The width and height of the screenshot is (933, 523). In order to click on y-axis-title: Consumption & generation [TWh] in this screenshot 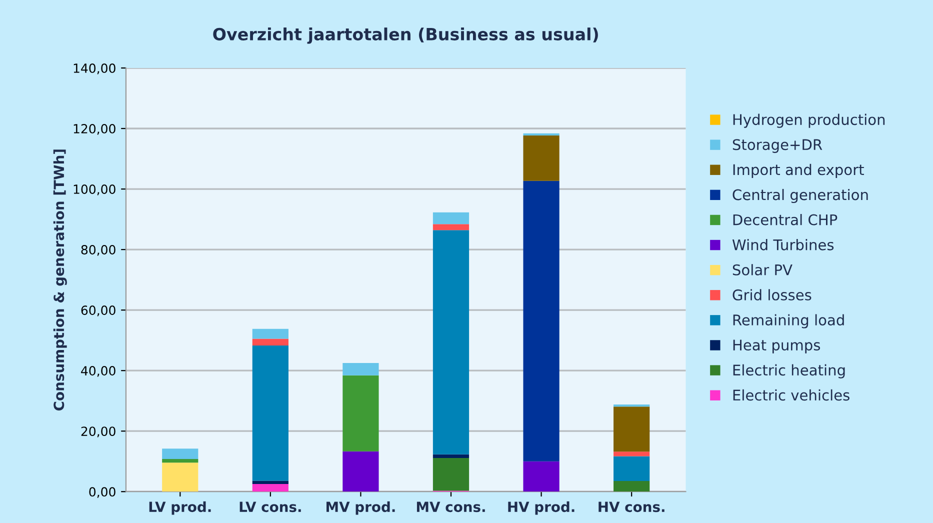, I will do `click(60, 280)`.